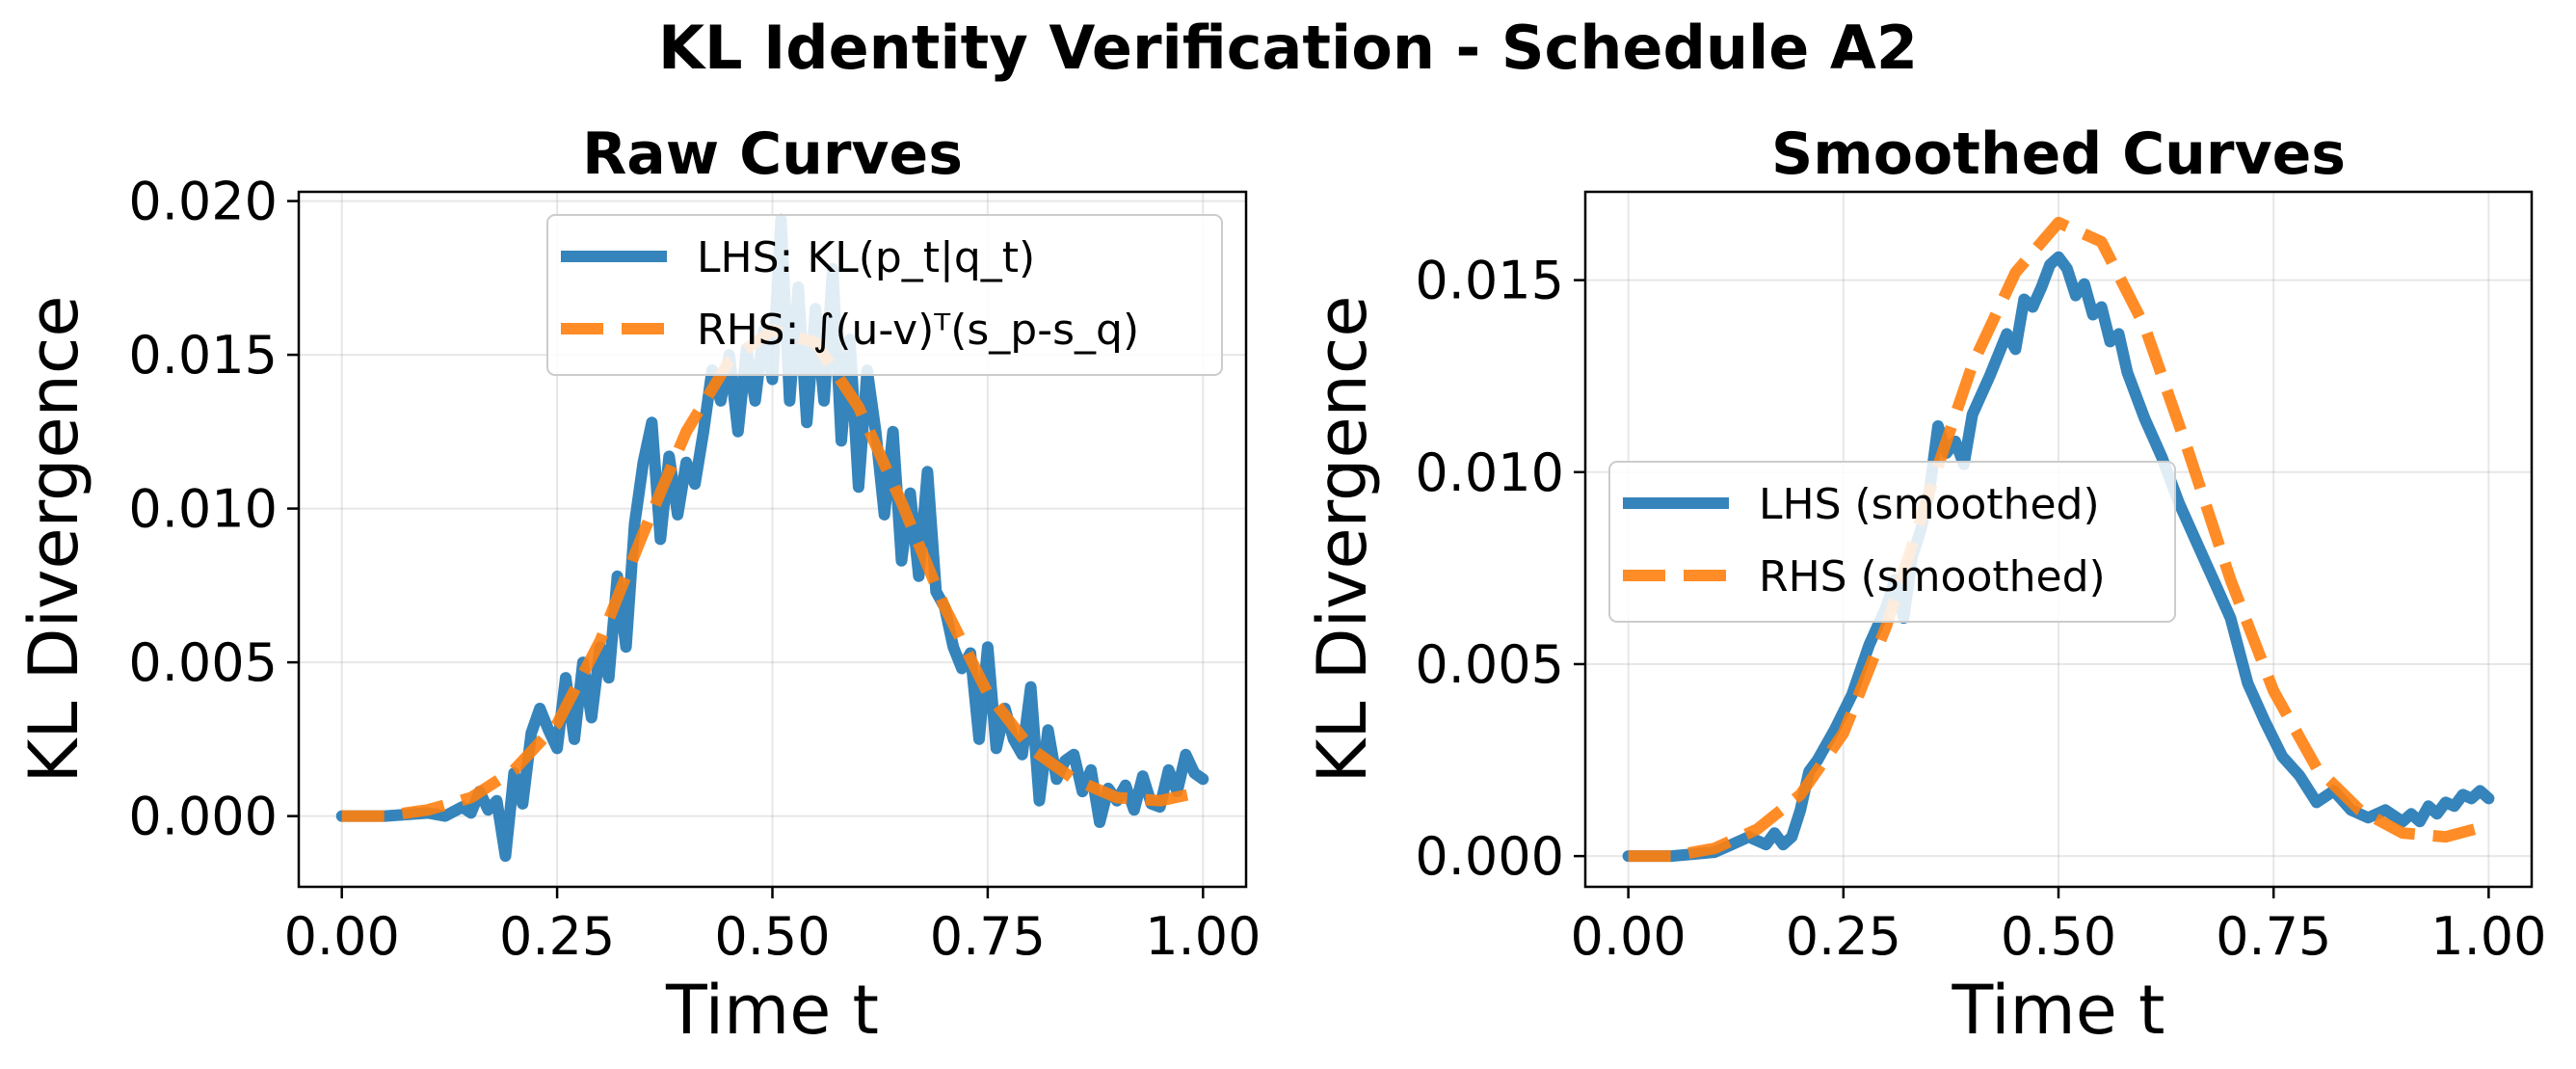 The width and height of the screenshot is (2576, 1069). I want to click on legend-label: LHS: KL(p_t|q_t), so click(866, 257).